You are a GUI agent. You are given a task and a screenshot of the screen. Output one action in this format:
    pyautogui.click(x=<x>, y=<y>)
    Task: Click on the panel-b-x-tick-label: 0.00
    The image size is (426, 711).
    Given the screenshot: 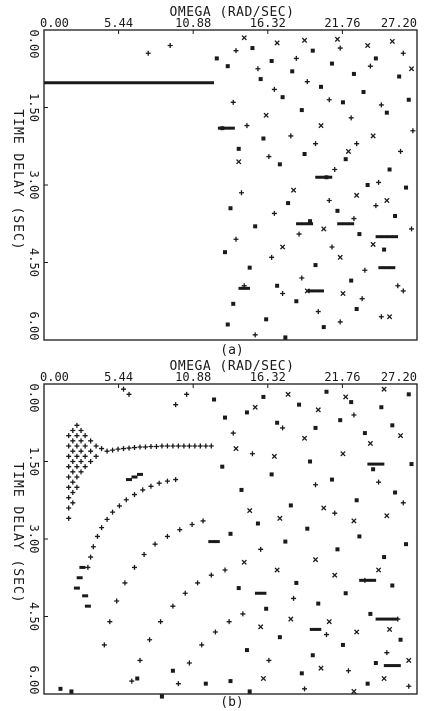 What is the action you would take?
    pyautogui.click(x=54, y=377)
    